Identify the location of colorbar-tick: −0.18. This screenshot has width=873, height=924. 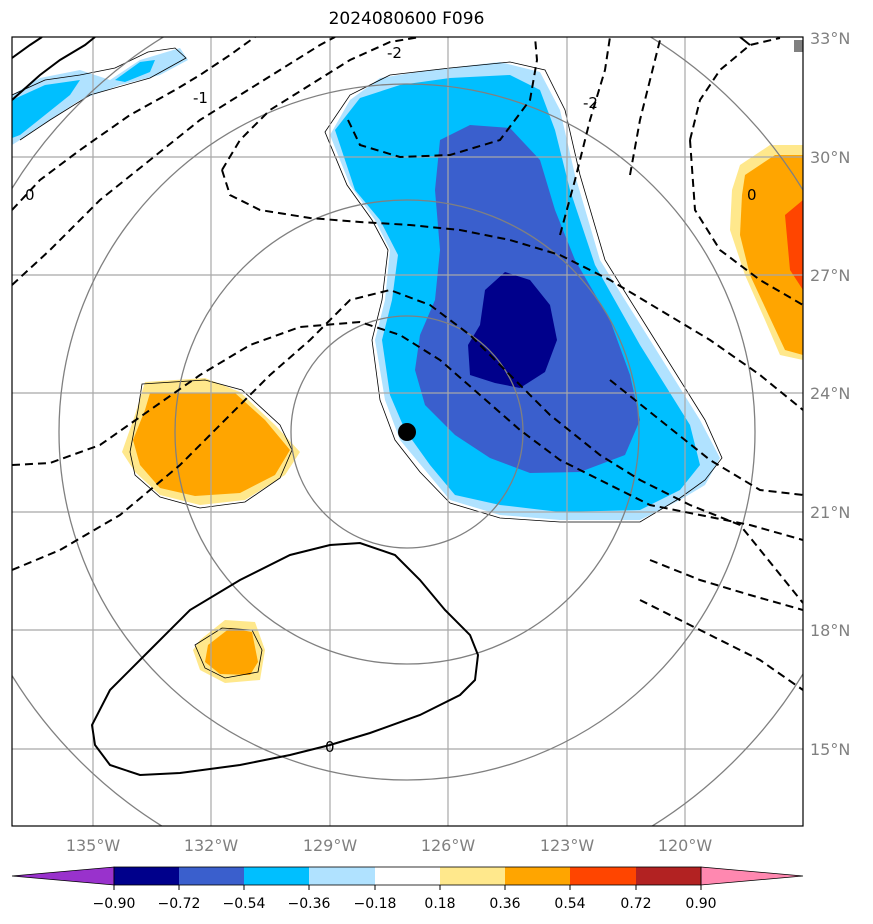
(375, 904).